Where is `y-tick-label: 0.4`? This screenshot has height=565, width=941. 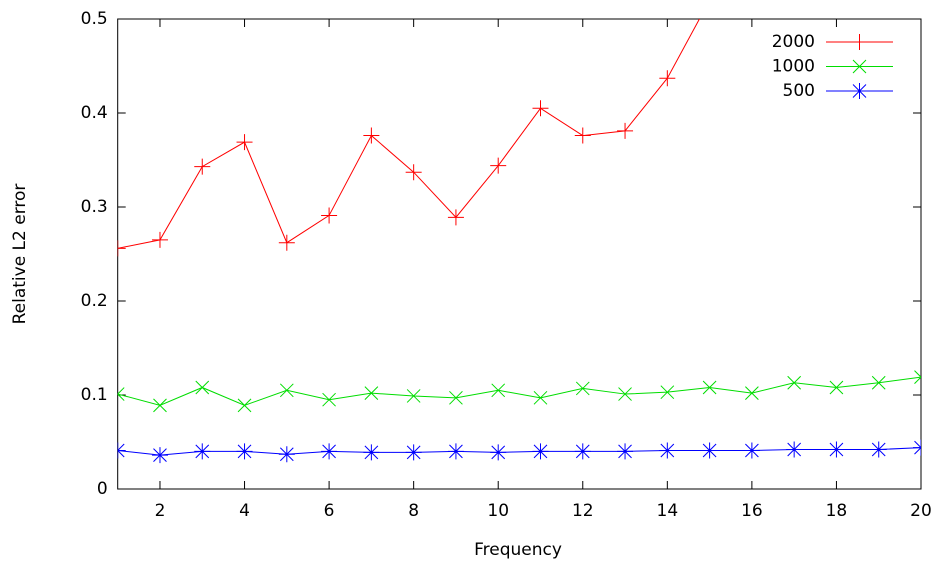
y-tick-label: 0.4 is located at coordinates (94, 113).